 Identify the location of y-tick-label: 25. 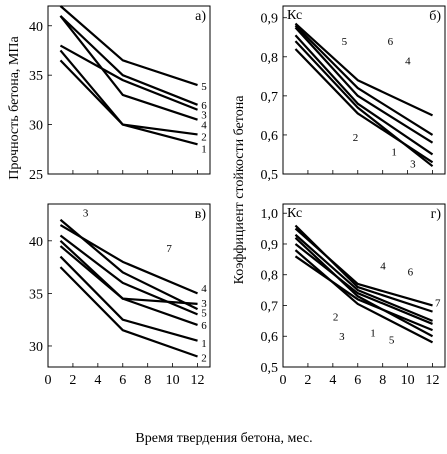
(36, 175).